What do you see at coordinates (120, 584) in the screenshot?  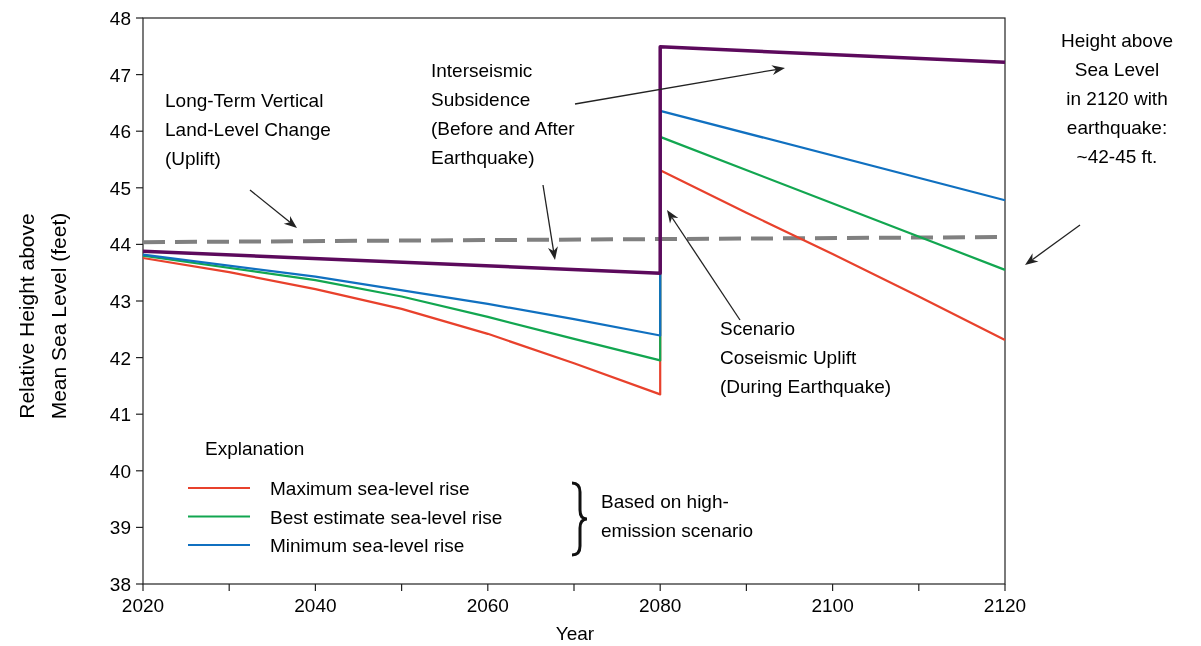 I see `y-tick-label: 38` at bounding box center [120, 584].